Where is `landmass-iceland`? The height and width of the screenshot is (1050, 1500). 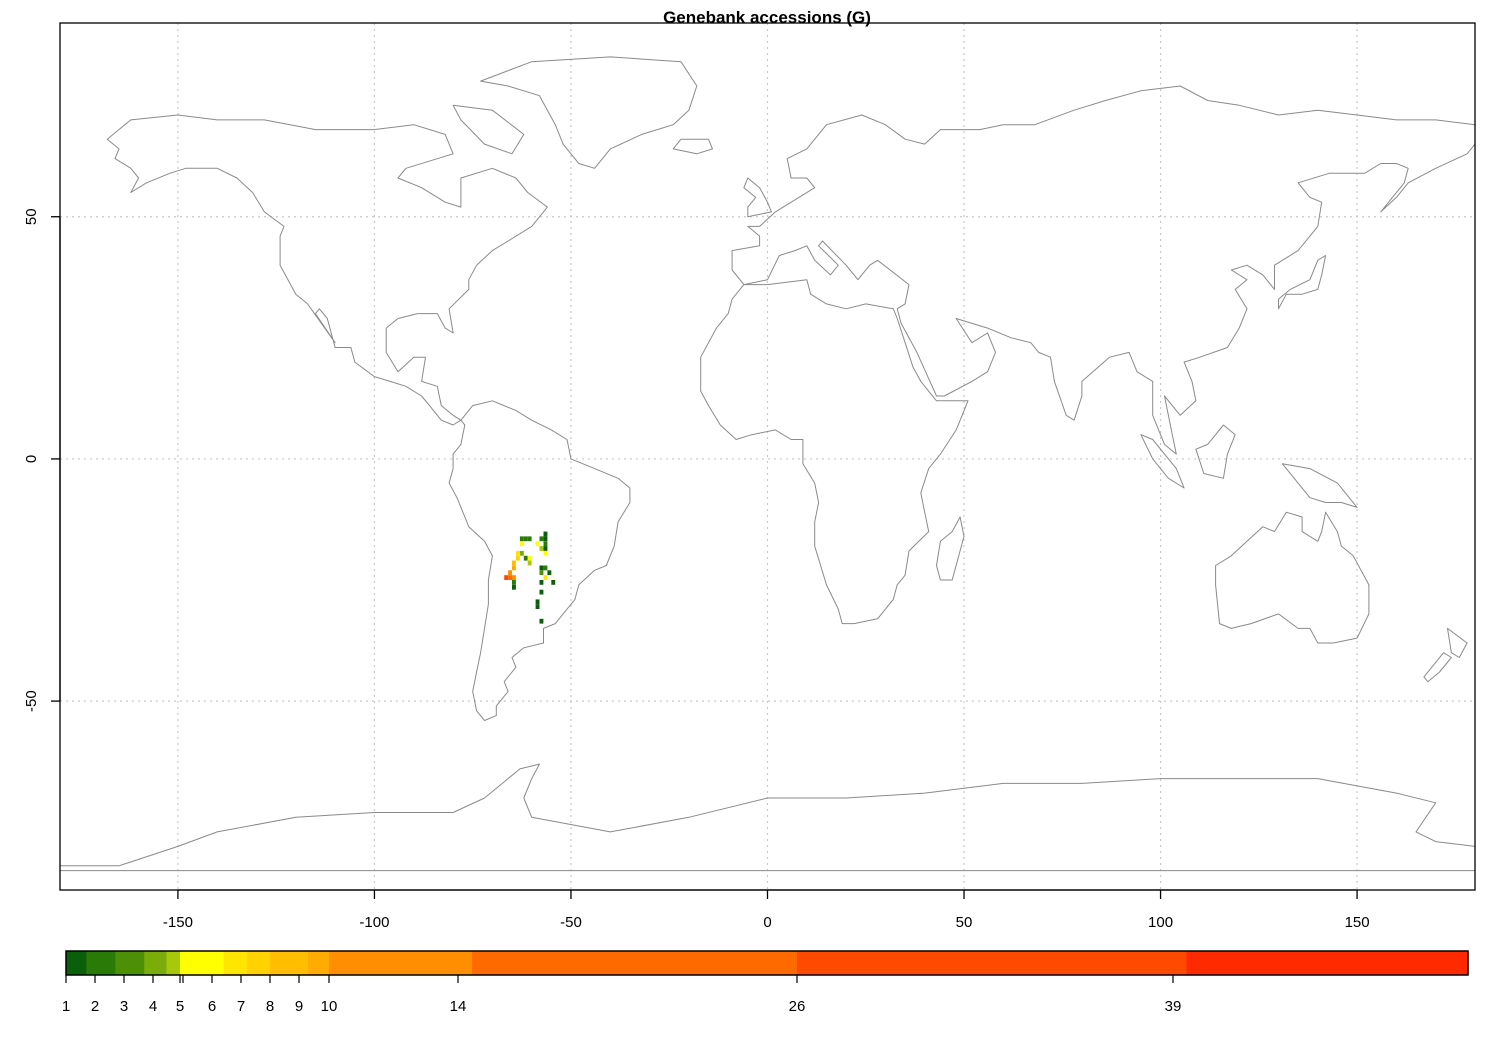 landmass-iceland is located at coordinates (692, 146).